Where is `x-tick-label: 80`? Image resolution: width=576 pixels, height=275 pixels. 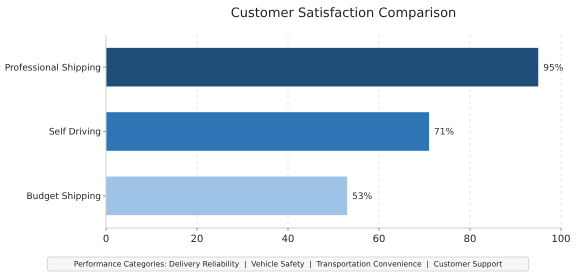 x-tick-label: 80 is located at coordinates (470, 239).